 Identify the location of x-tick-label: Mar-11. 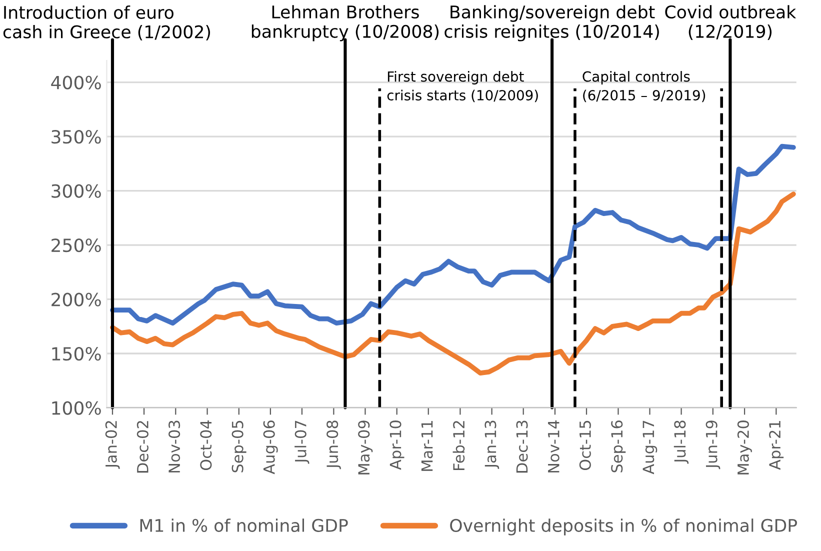
(427, 445).